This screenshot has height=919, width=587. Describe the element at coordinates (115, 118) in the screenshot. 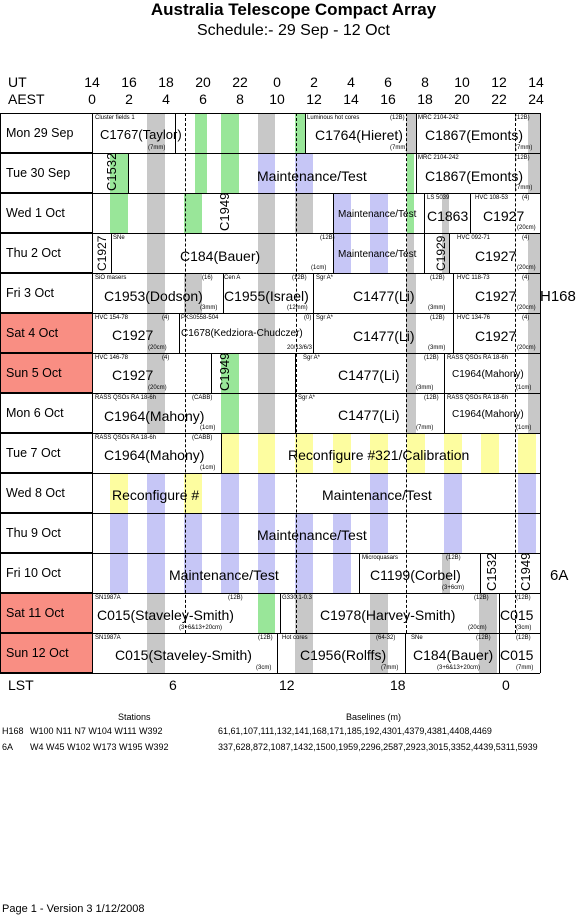

I see `obs-source: Cluster fields 1` at that location.